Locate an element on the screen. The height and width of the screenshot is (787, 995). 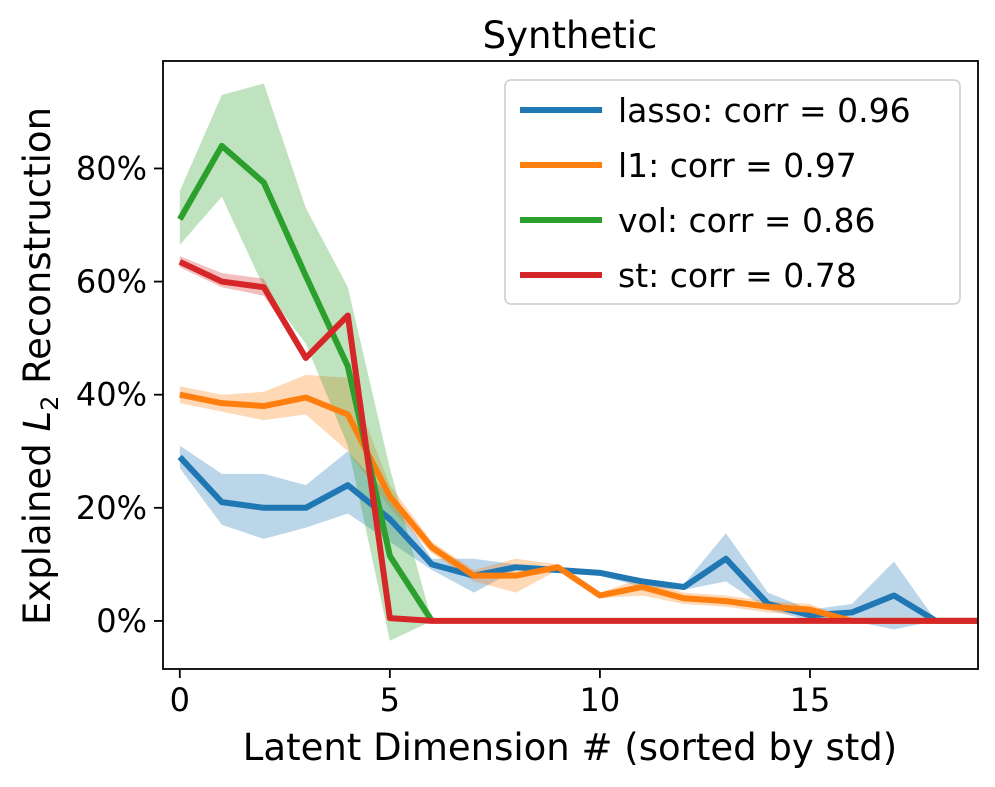
y-tick-label: 0% is located at coordinates (121, 621).